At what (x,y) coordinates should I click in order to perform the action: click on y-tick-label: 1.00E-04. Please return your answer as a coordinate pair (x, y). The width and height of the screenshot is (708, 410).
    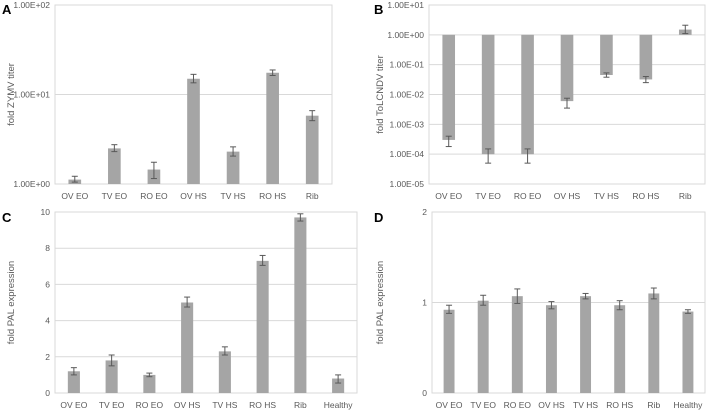
    Looking at the image, I should click on (407, 154).